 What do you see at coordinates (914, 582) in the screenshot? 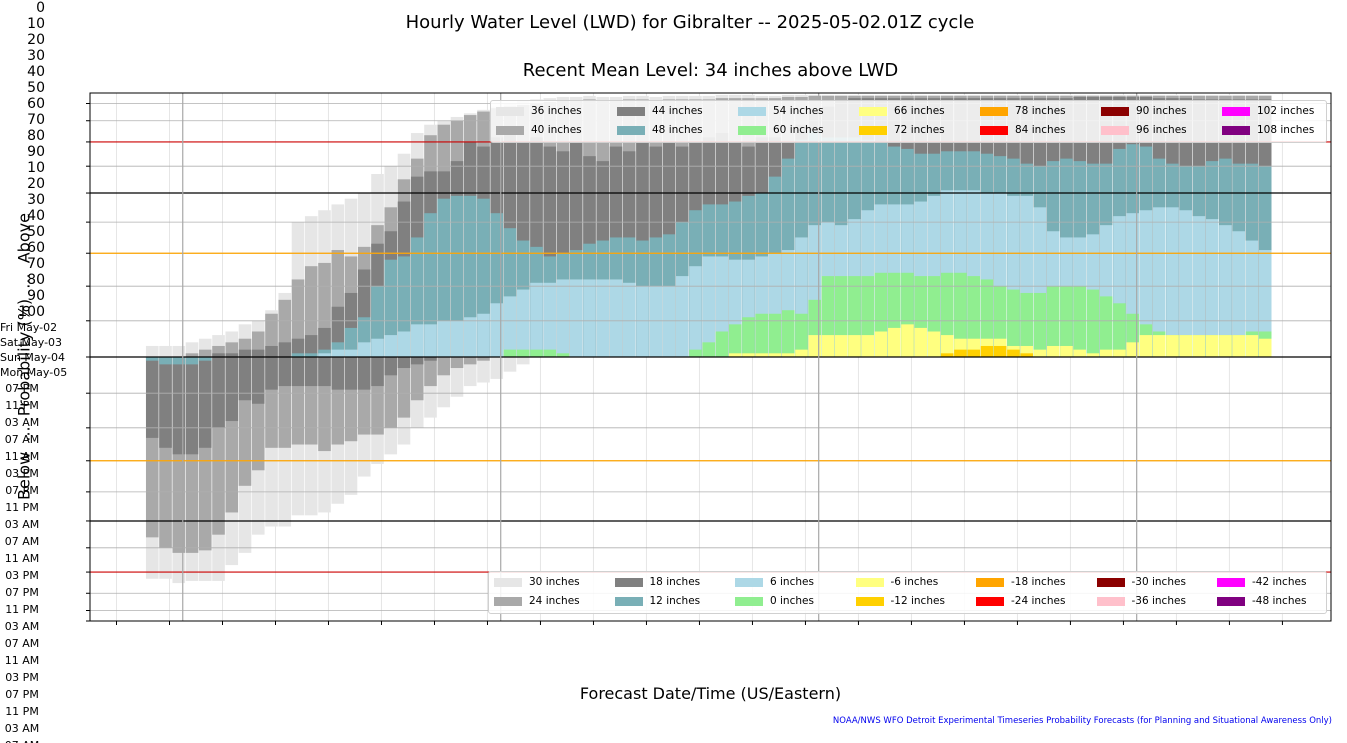
I see `legend-label: -6 inches` at bounding box center [914, 582].